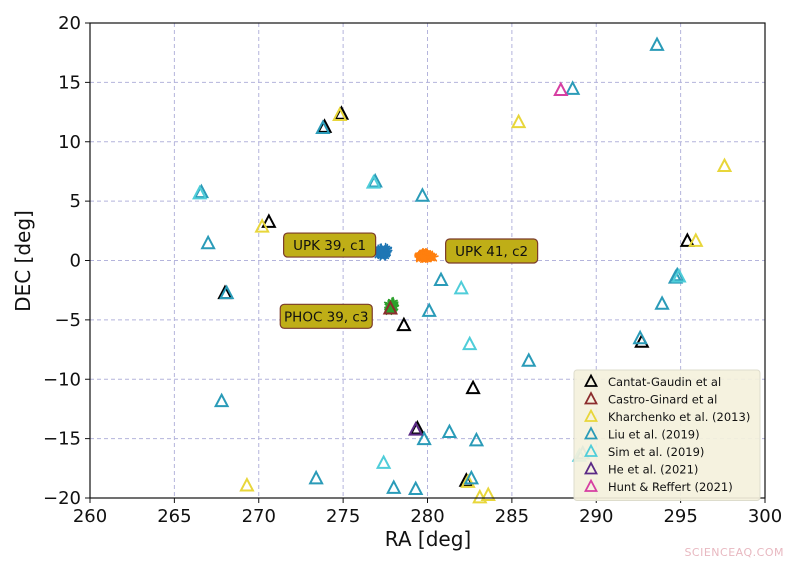 The height and width of the screenshot is (563, 800). What do you see at coordinates (670, 487) in the screenshot?
I see `legend-label: Hunt & Reffert (2021)` at bounding box center [670, 487].